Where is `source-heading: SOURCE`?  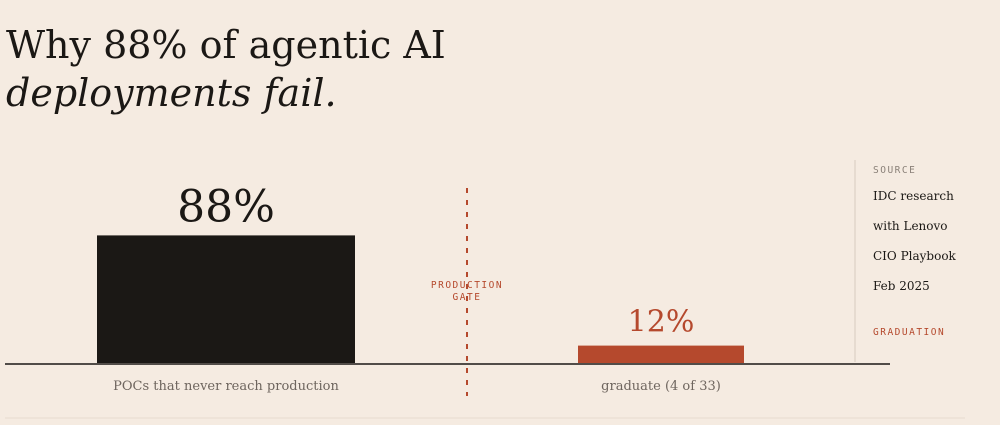 source-heading: SOURCE is located at coordinates (894, 170).